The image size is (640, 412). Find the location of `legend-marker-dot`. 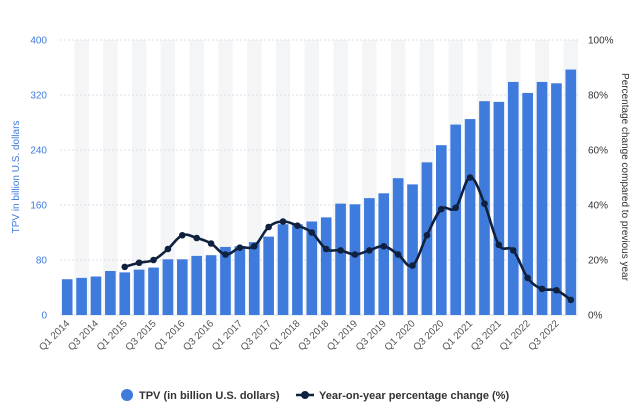

legend-marker-dot is located at coordinates (305, 395).